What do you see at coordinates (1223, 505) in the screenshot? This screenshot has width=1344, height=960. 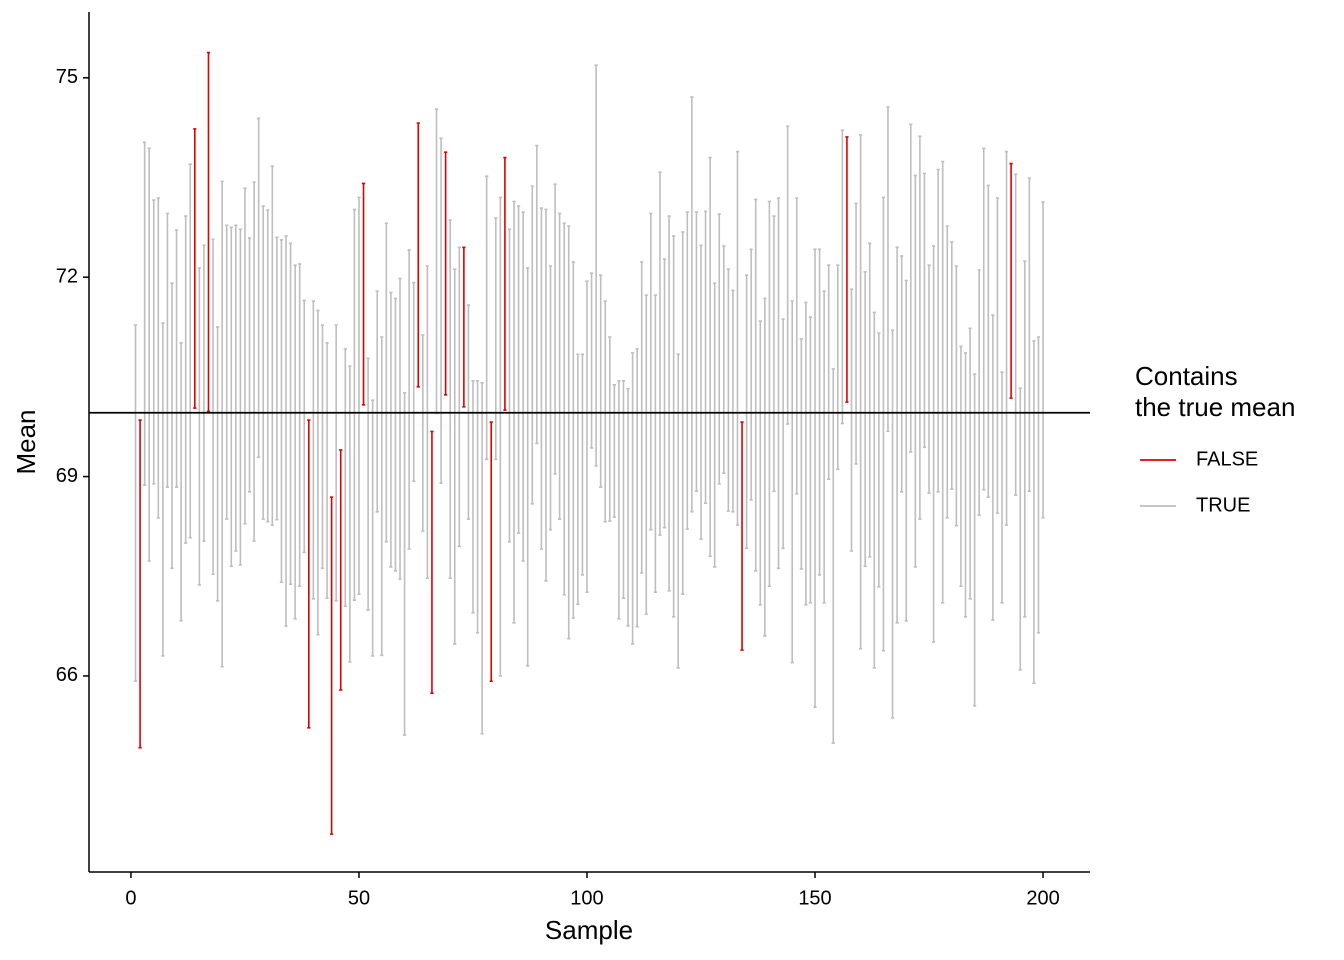 I see `legend-label: TRUE` at bounding box center [1223, 505].